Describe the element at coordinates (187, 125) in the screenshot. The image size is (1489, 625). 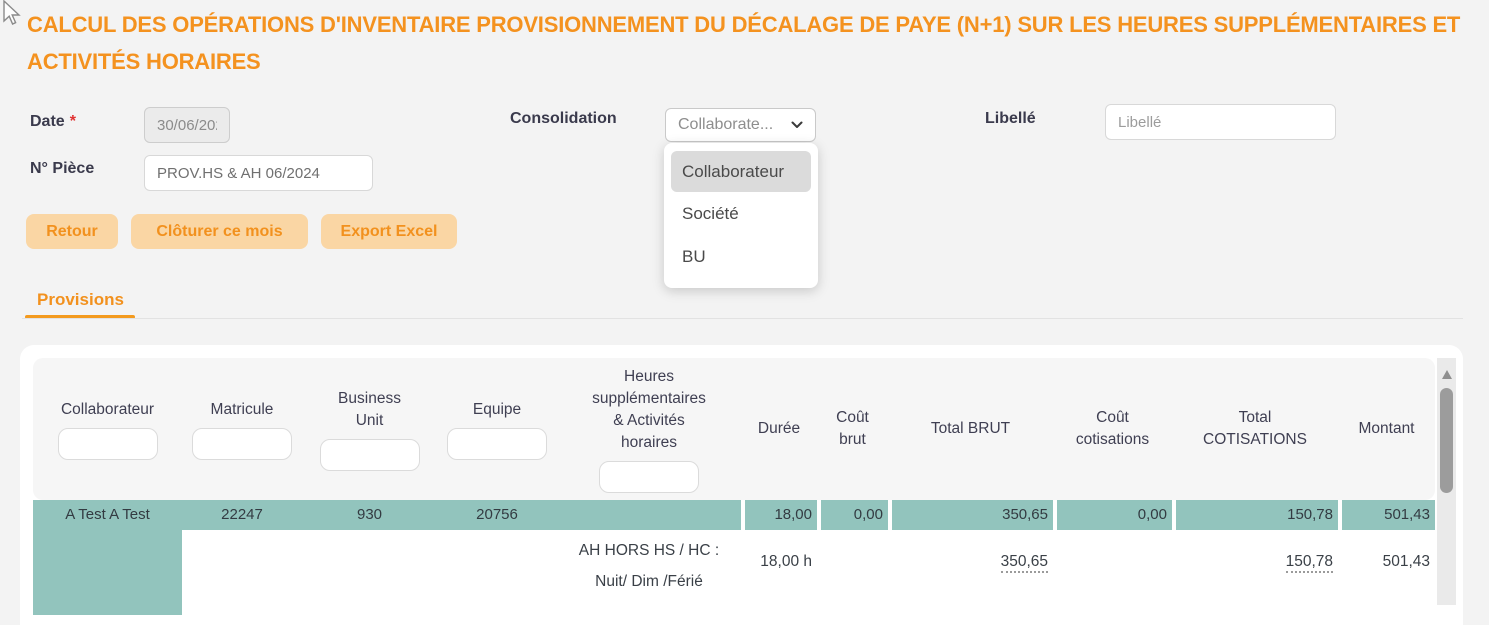
I see `date-input` at that location.